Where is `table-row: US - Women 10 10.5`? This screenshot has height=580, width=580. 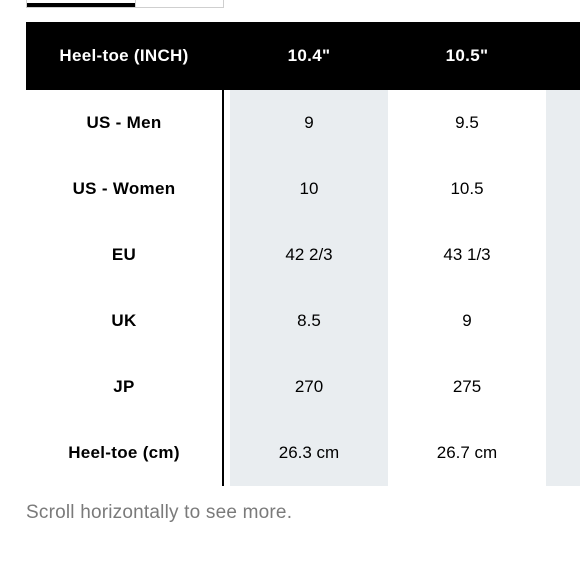 table-row: US - Women 10 10.5 is located at coordinates (303, 189).